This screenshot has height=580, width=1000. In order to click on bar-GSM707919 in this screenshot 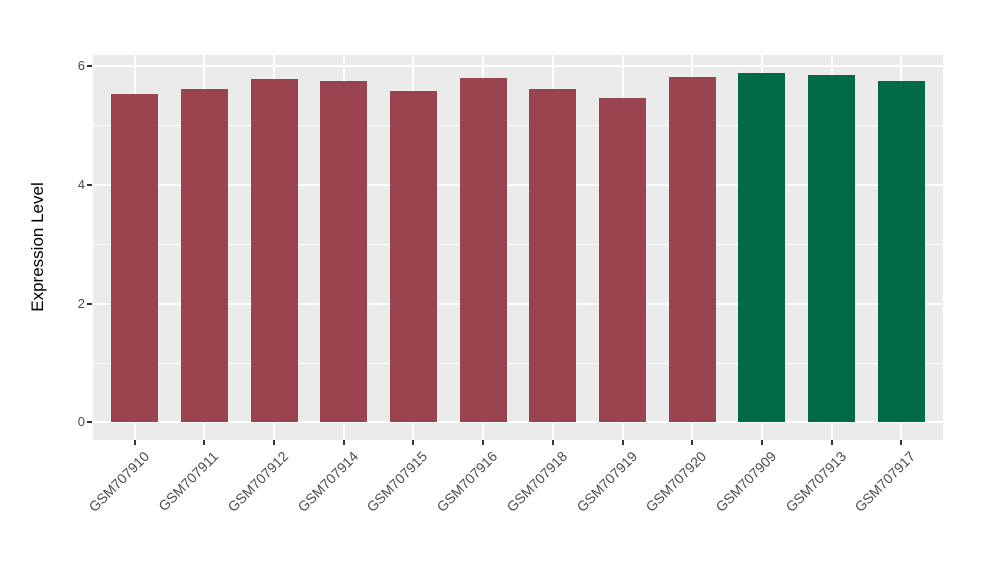, I will do `click(622, 260)`.